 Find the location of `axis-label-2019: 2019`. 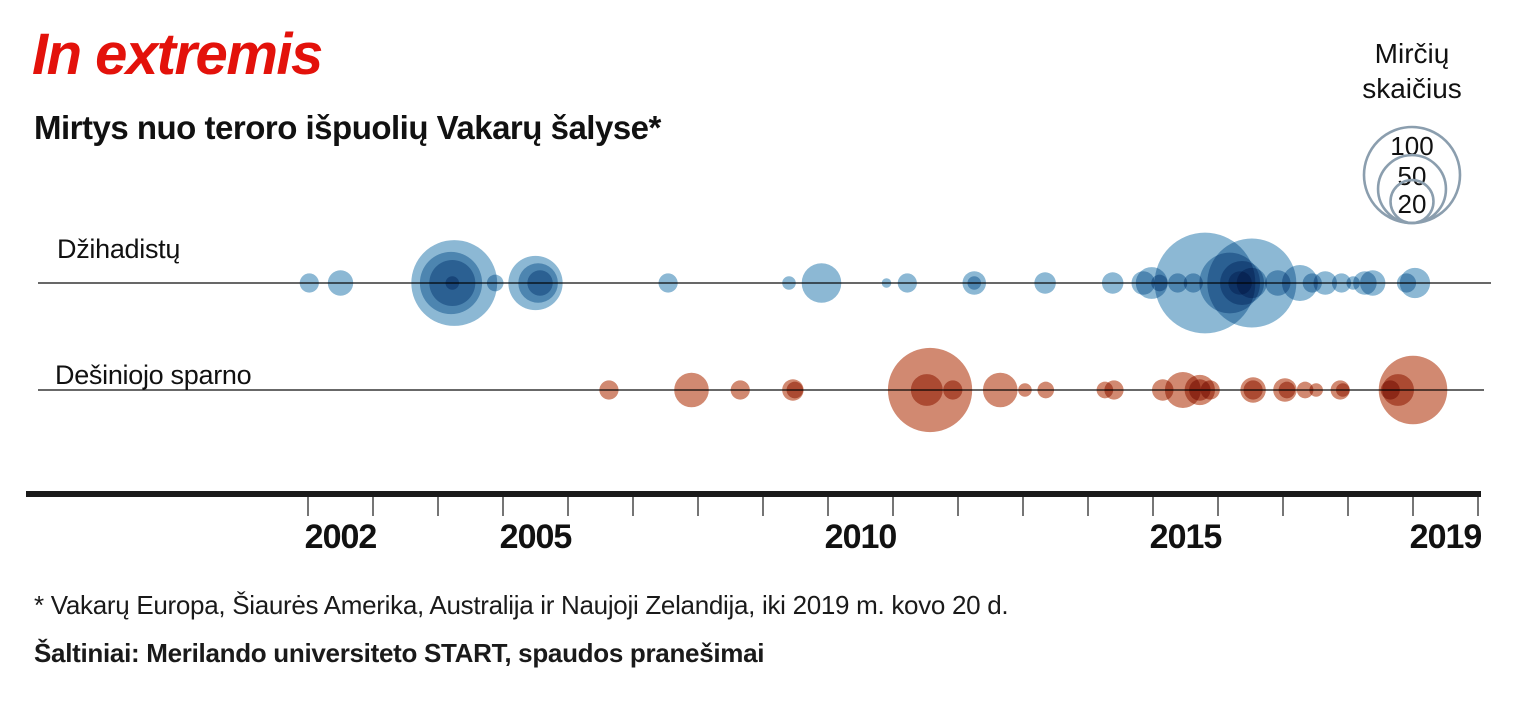

axis-label-2019: 2019 is located at coordinates (1446, 537).